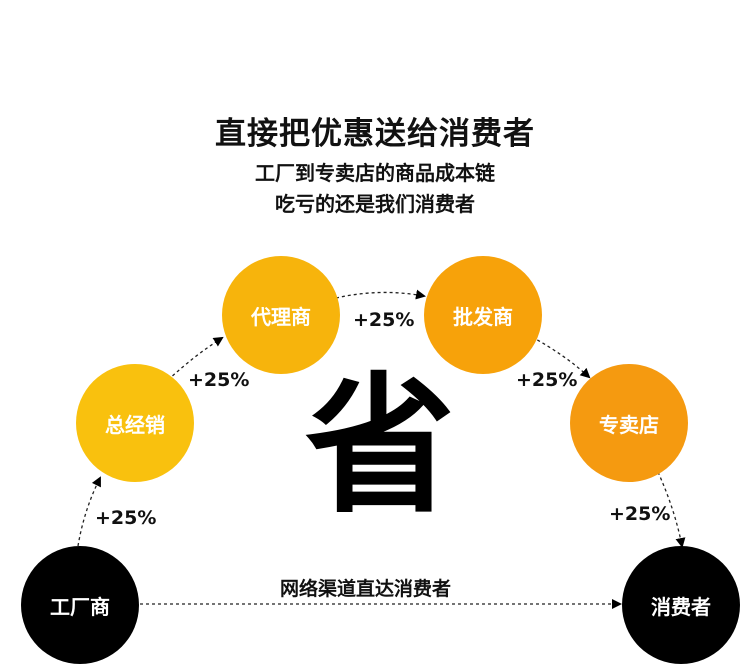 The width and height of the screenshot is (750, 672). What do you see at coordinates (380, 447) in the screenshot?
I see `save-character: 省` at bounding box center [380, 447].